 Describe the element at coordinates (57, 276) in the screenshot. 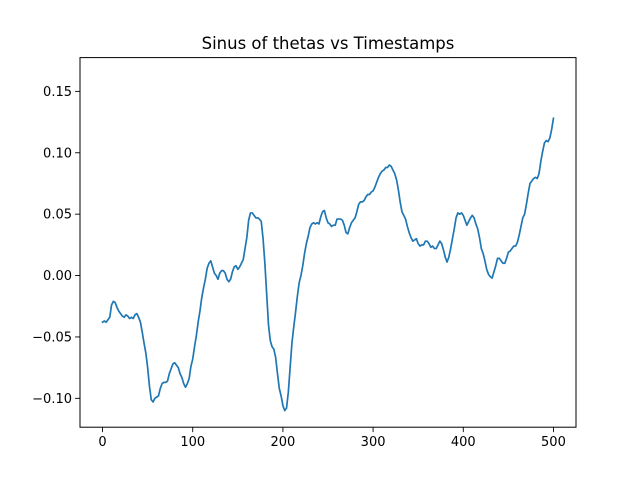

I see `y-tick-label: 0.00` at that location.